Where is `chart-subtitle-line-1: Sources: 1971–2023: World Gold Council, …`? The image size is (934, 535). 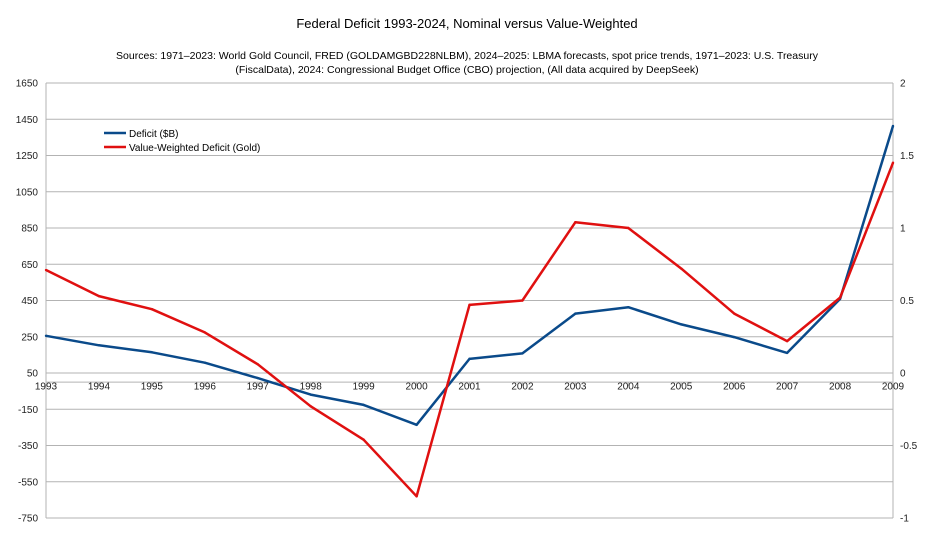
chart-subtitle-line-1: Sources: 1971–2023: World Gold Council, … is located at coordinates (467, 56).